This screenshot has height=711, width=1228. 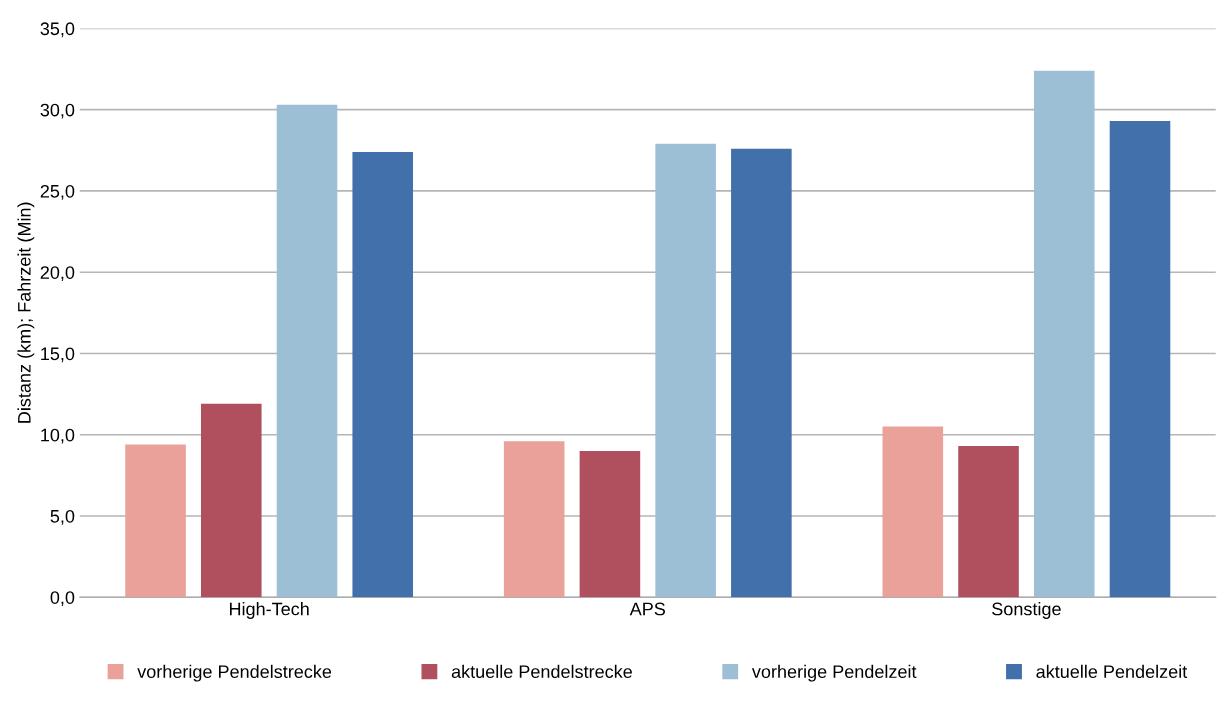 What do you see at coordinates (58, 355) in the screenshot?
I see `y-tick-label: 15,0` at bounding box center [58, 355].